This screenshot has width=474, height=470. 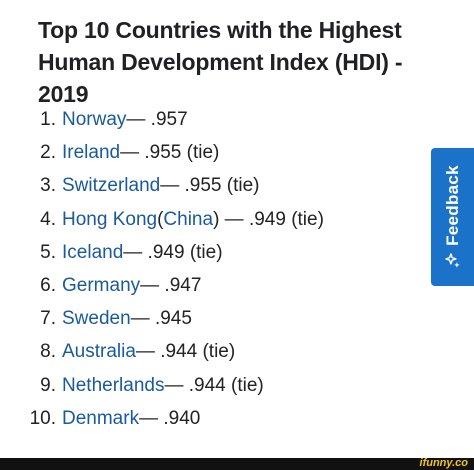 I want to click on list-item: 10. Denmark — .940, so click(x=162, y=418).